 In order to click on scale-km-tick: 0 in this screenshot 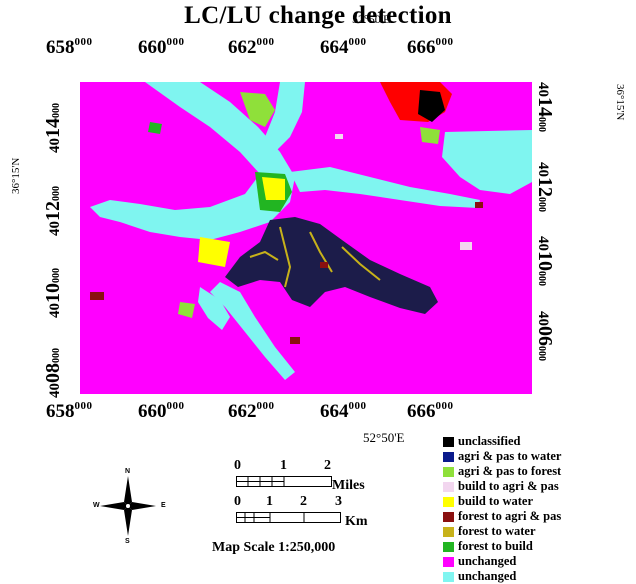, I will do `click(237, 501)`.